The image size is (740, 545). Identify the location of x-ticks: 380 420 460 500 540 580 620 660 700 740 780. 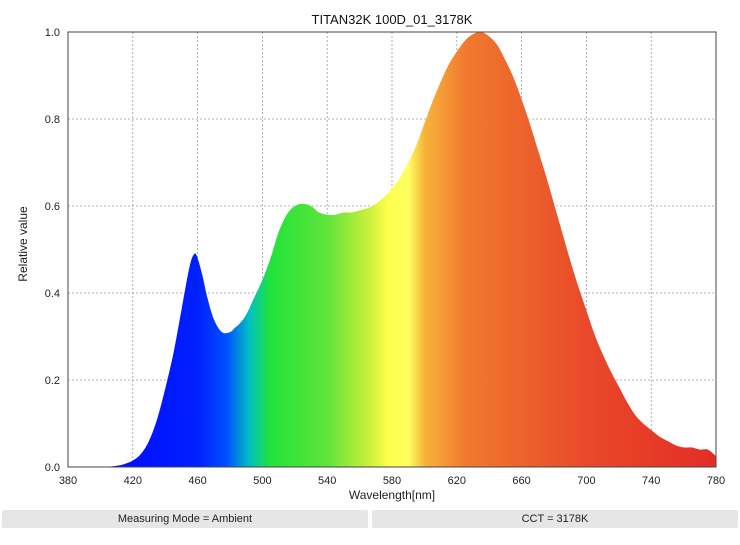
(392, 481).